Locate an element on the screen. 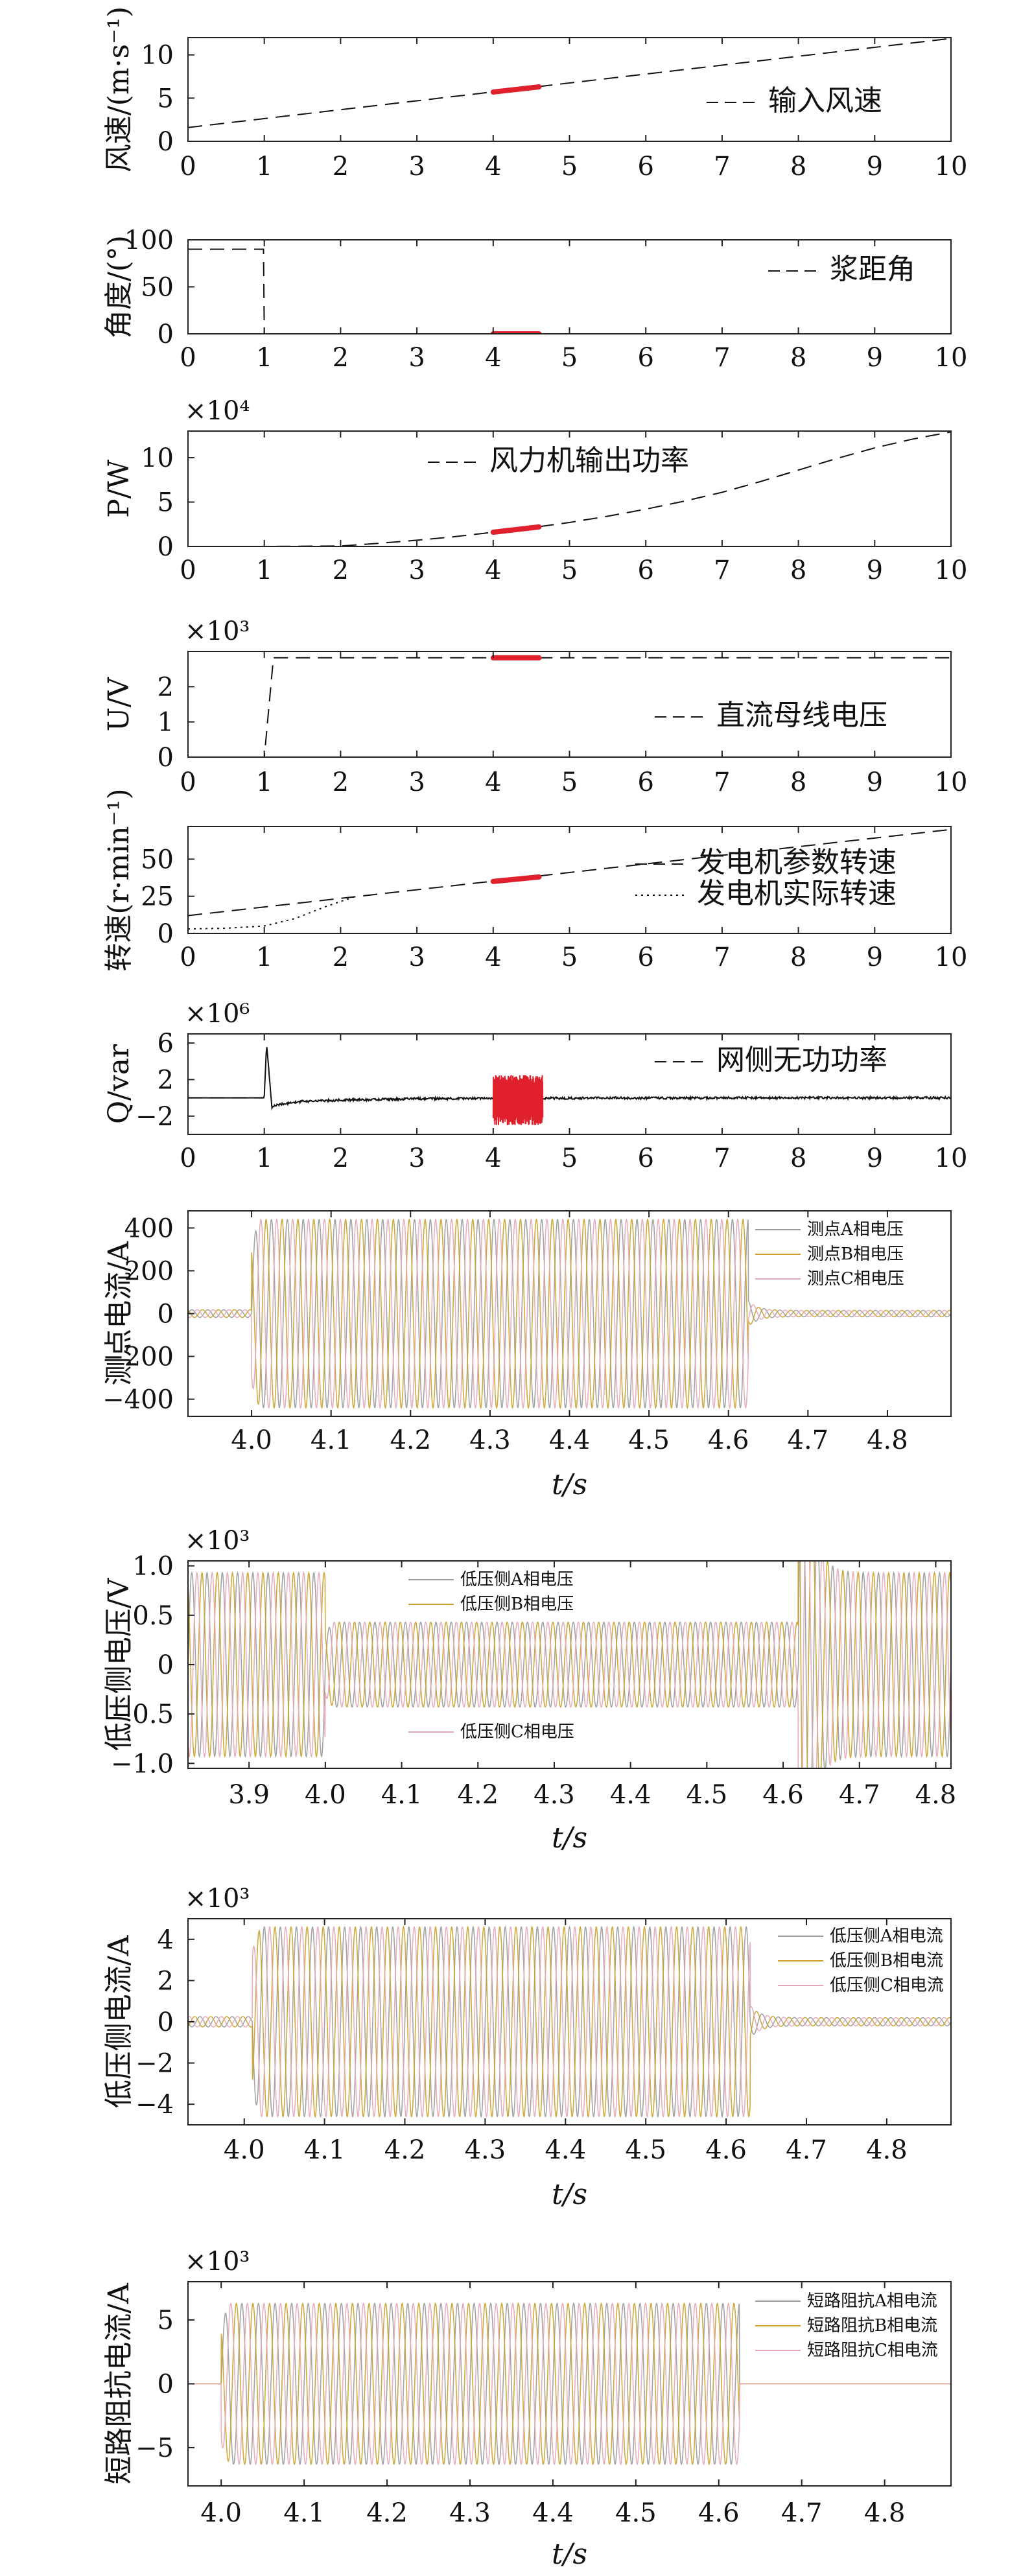  legend-label: 测点C相电压 is located at coordinates (855, 1279).